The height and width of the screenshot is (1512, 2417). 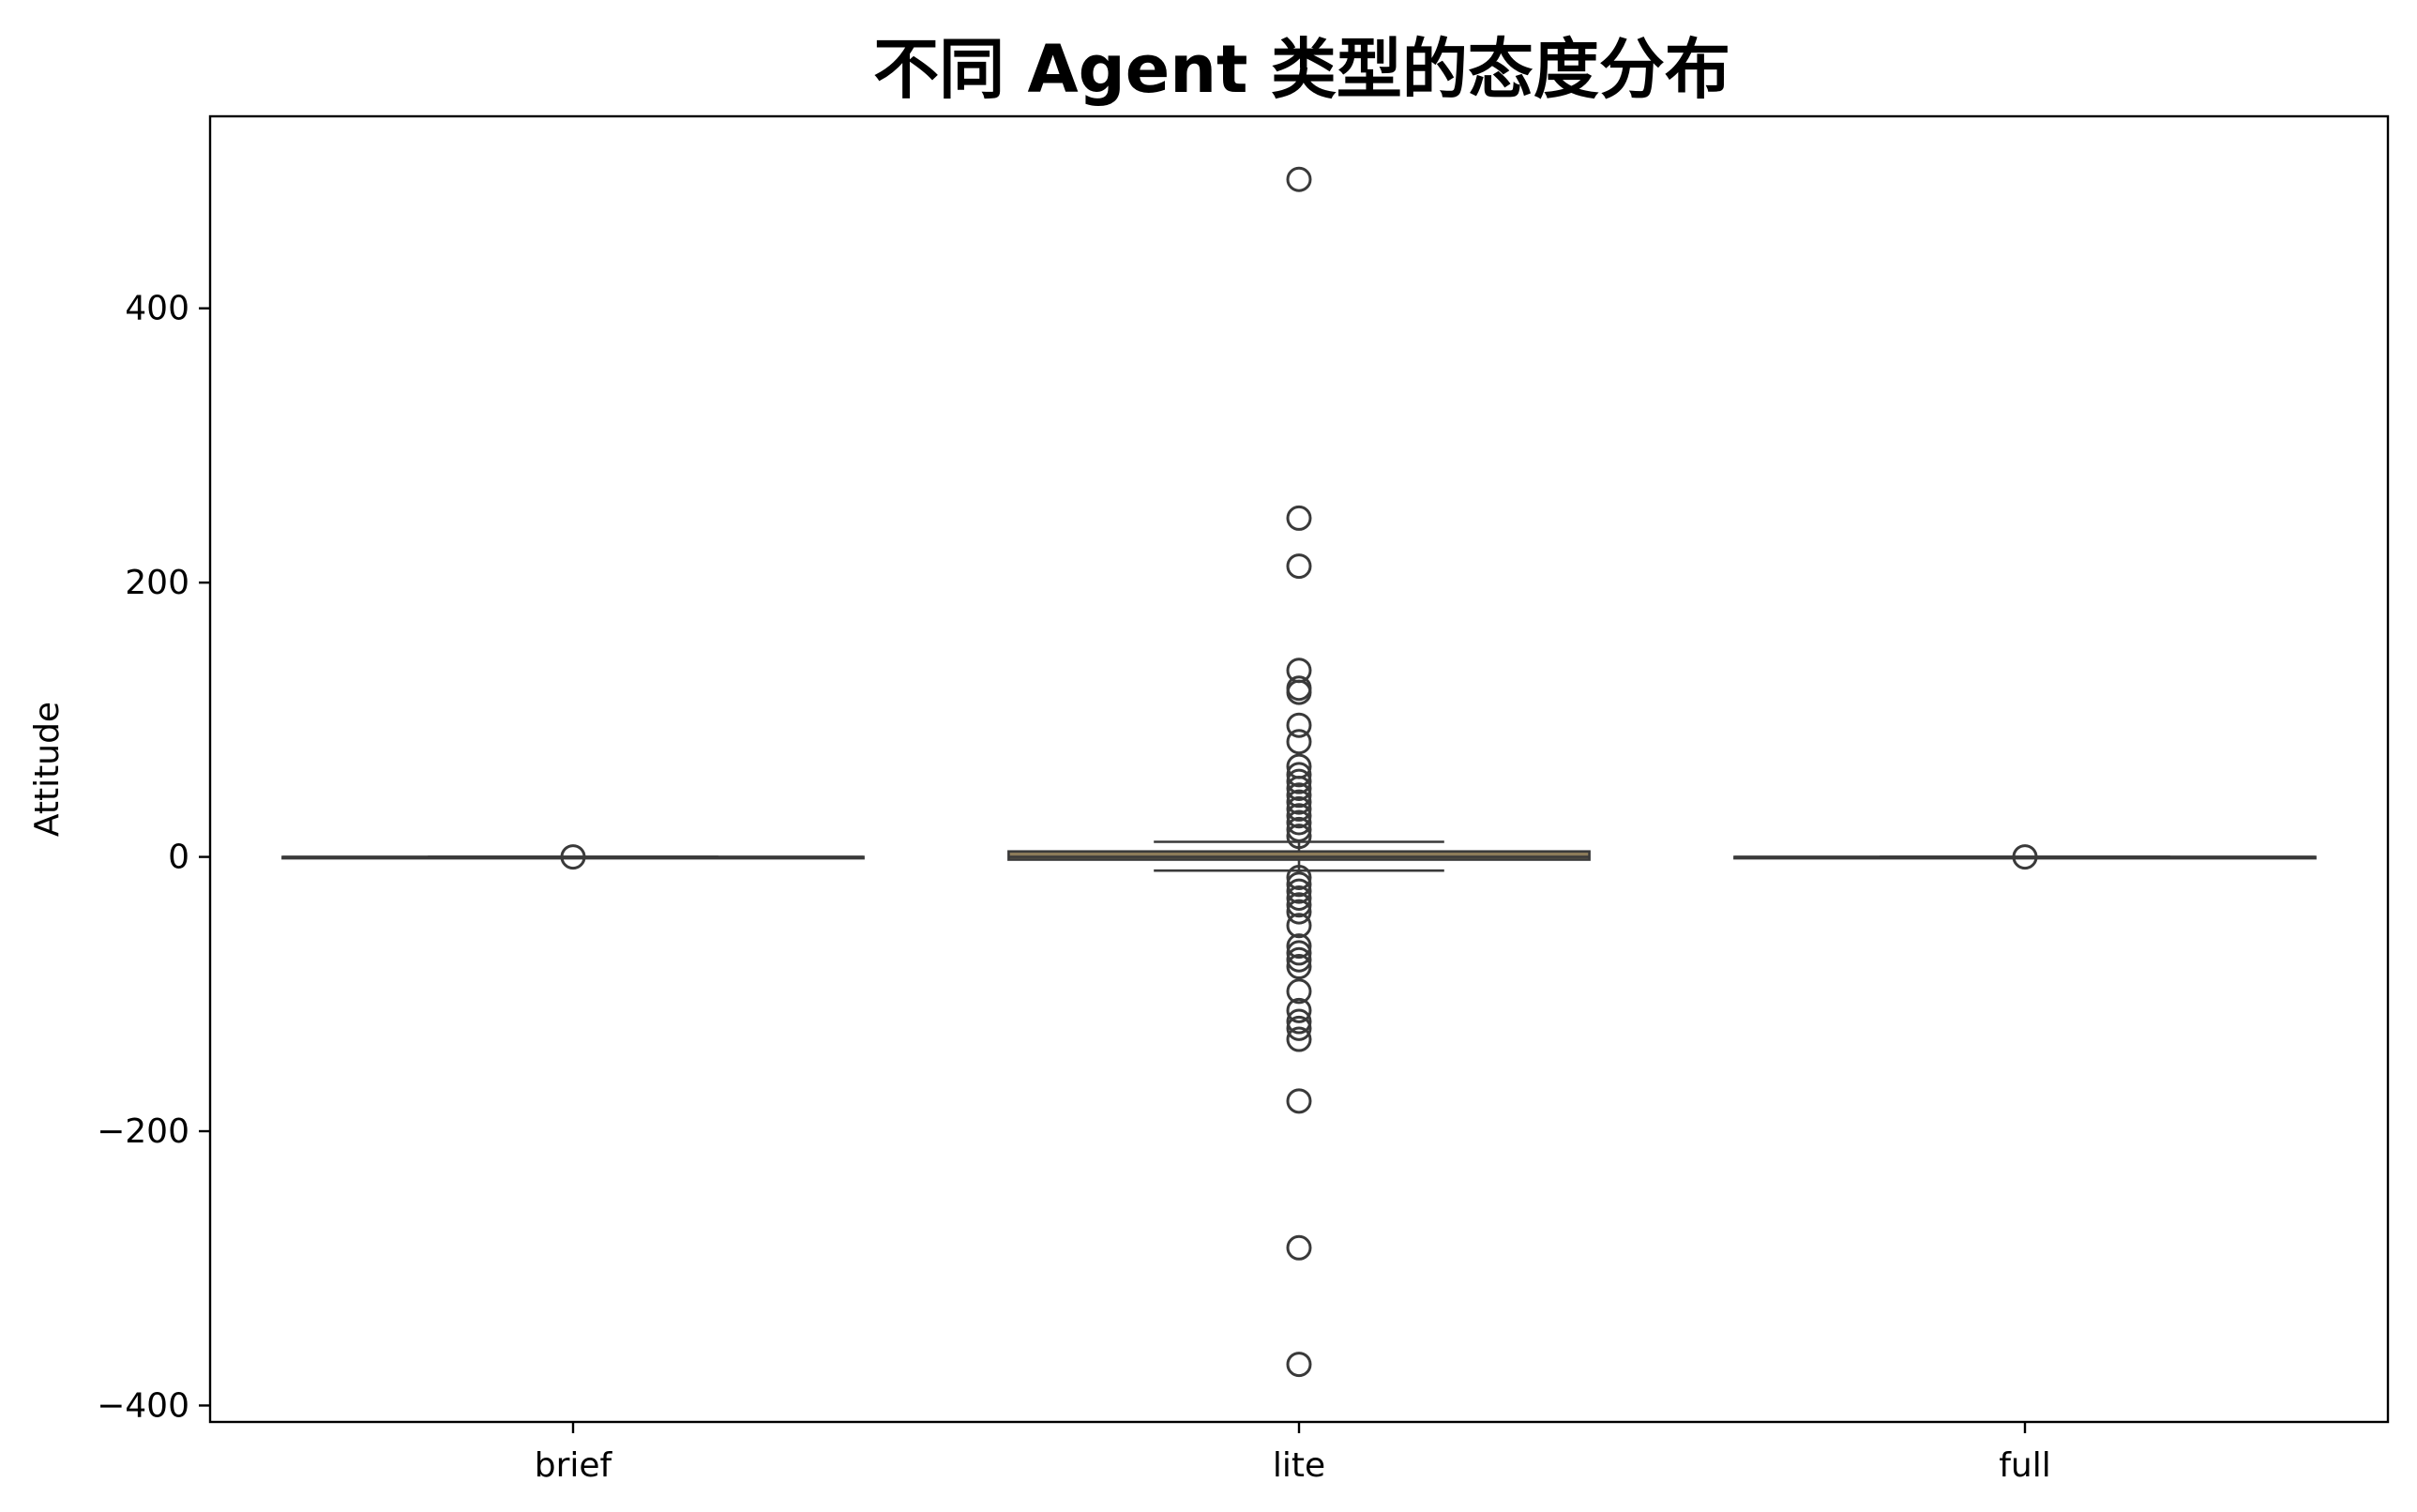 I want to click on chart-title: 不同 Agent 类型的态度分布, so click(x=1301, y=69).